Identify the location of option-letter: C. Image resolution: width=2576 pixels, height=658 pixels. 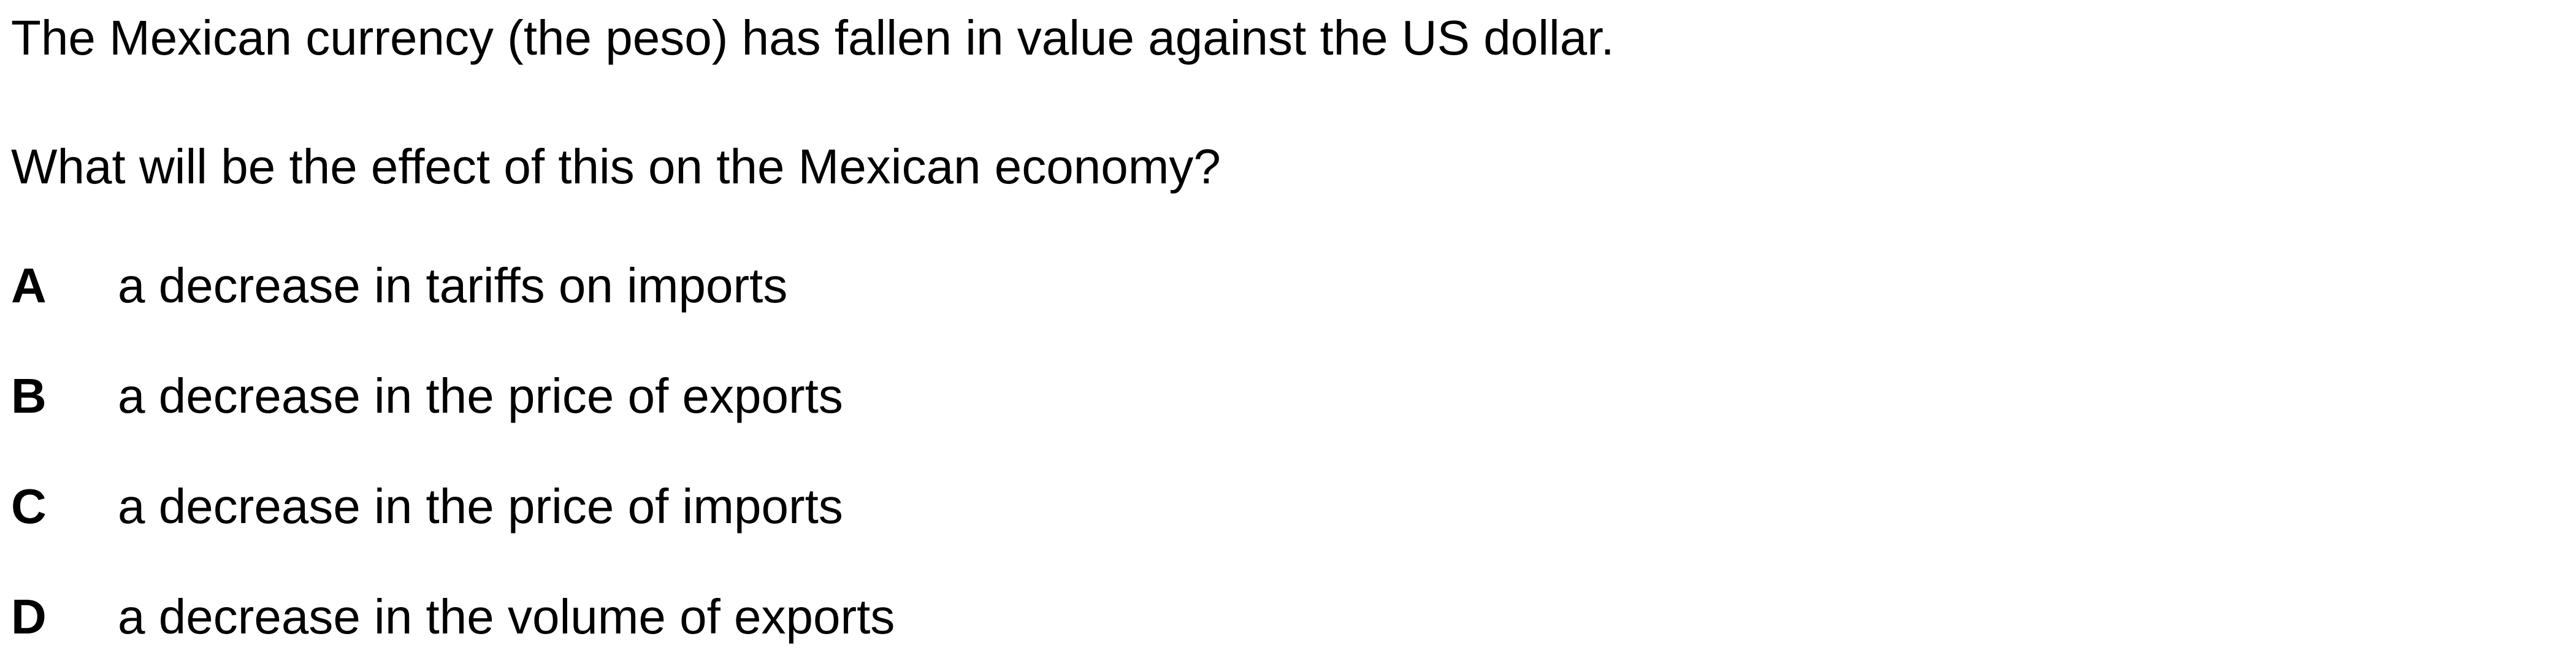
(29, 506).